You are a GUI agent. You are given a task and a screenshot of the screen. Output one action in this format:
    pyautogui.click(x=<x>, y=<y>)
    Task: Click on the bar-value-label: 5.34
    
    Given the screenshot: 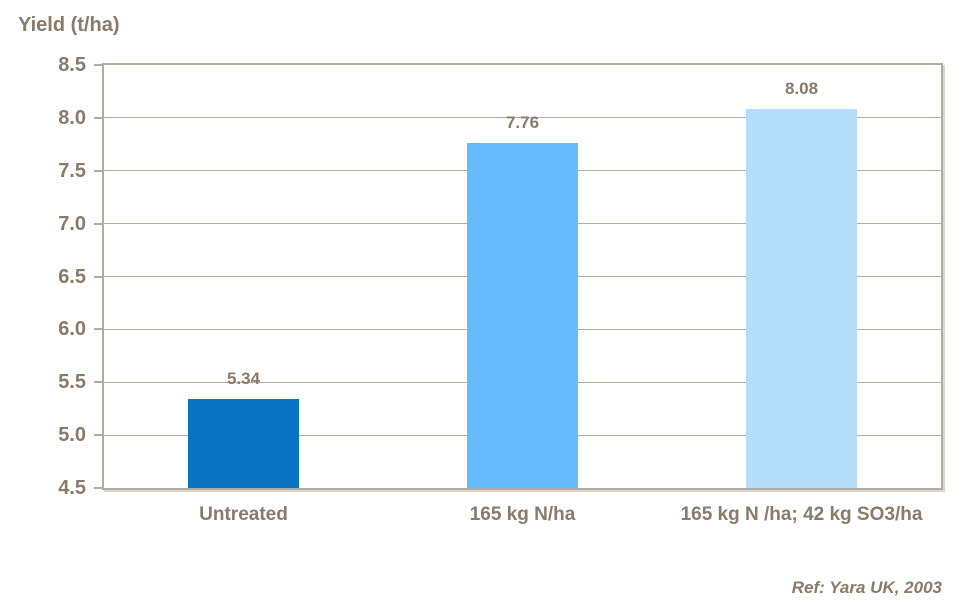 What is the action you would take?
    pyautogui.click(x=243, y=379)
    